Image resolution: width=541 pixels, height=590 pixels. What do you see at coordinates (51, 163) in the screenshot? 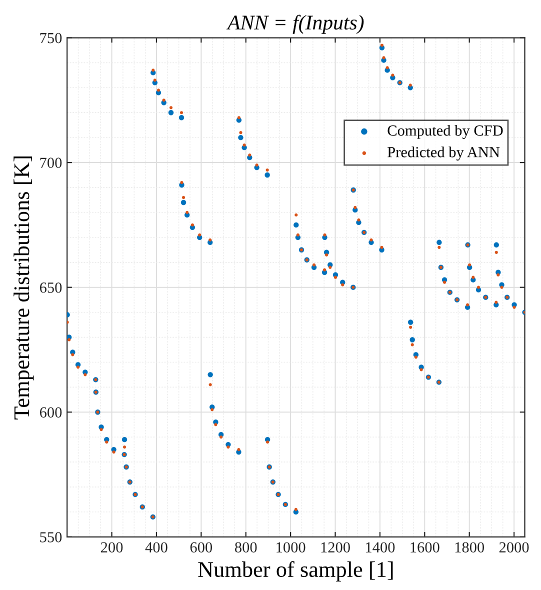
I see `y-tick-label: 700` at bounding box center [51, 163].